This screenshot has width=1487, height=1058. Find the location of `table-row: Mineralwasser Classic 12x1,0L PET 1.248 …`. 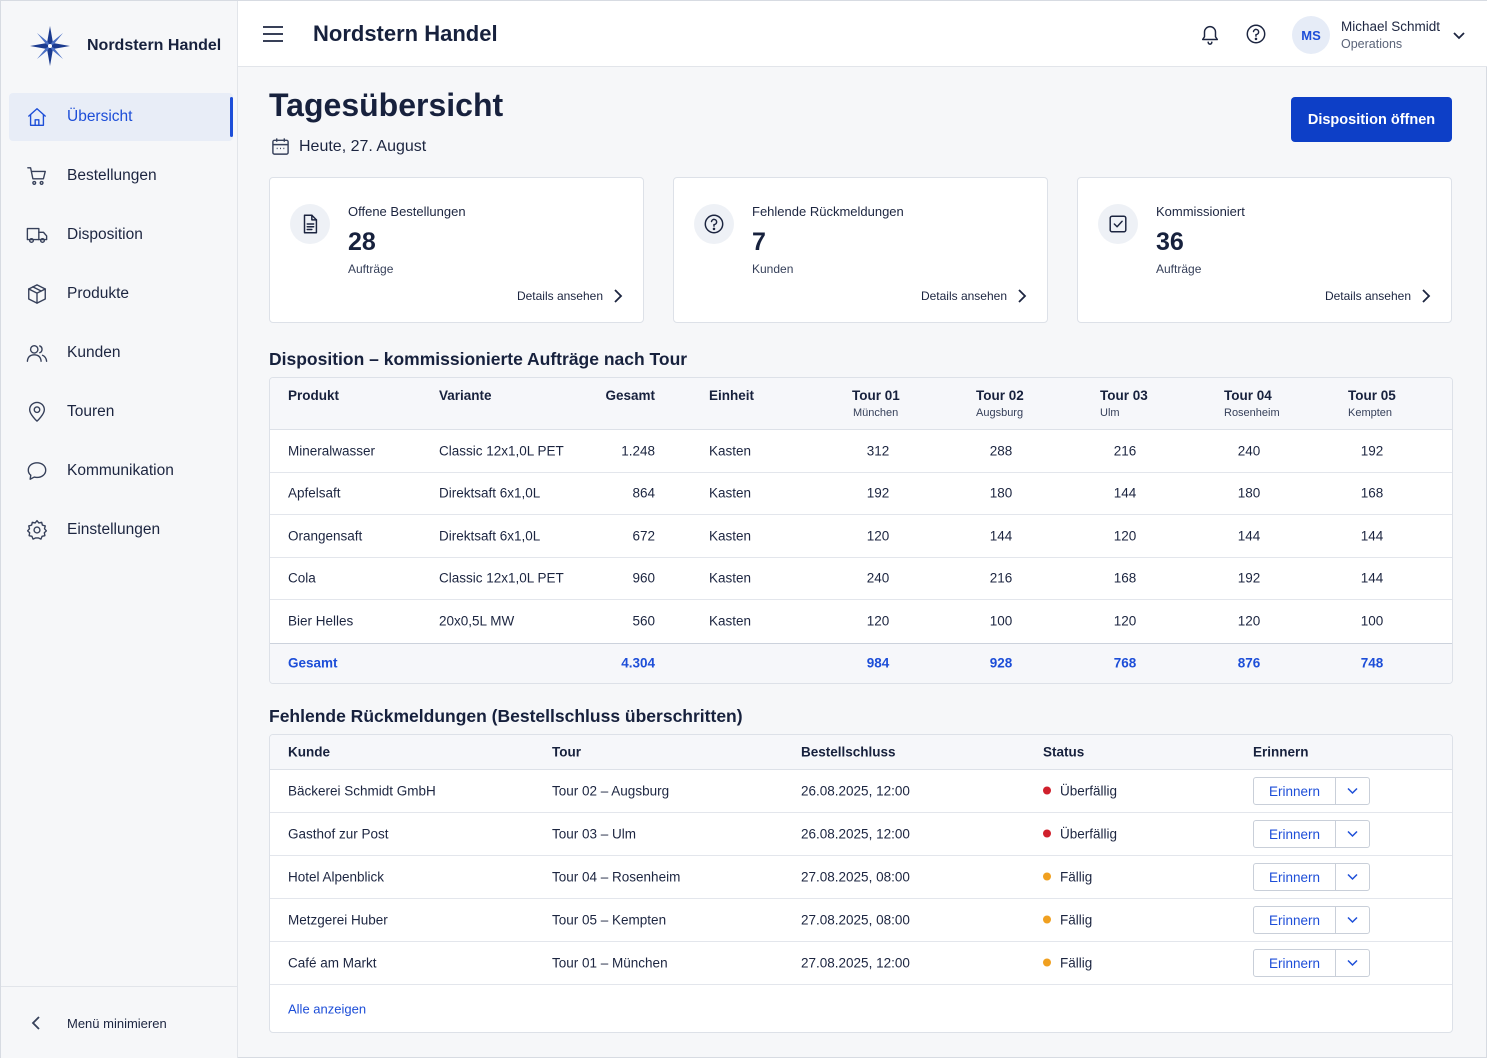

table-row: Mineralwasser Classic 12x1,0L PET 1.248 … is located at coordinates (861, 451).